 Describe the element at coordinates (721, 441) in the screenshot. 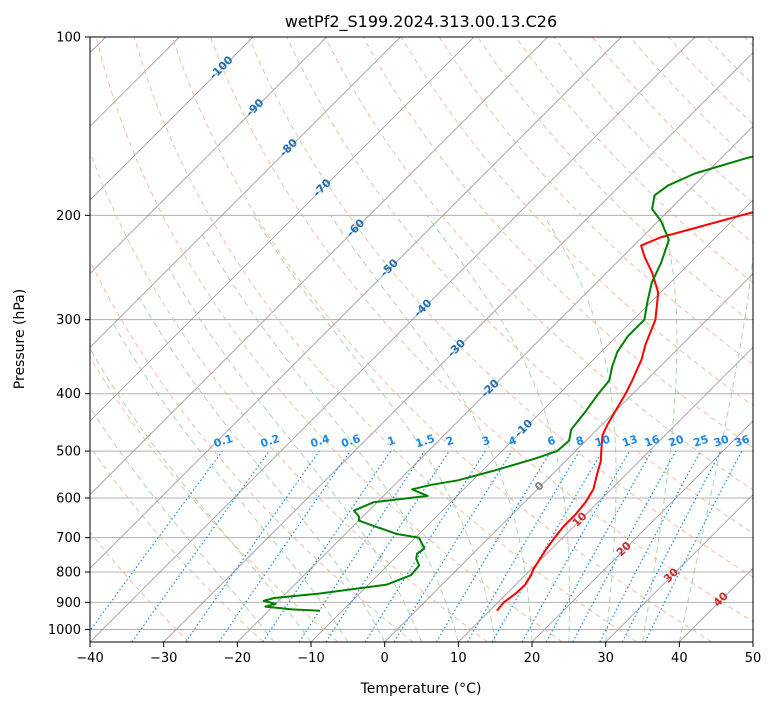

I see `mixing-ratio-label: 30` at that location.